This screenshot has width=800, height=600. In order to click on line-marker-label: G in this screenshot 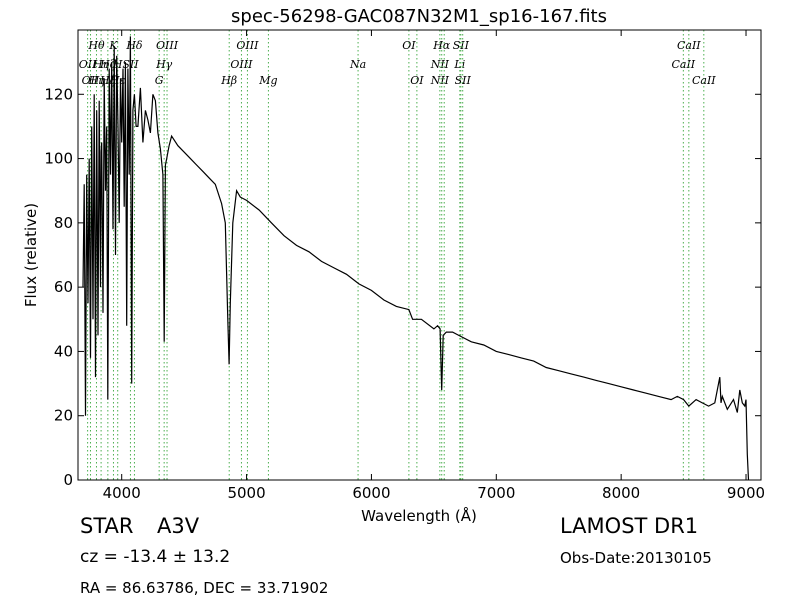, I will do `click(159, 80)`.